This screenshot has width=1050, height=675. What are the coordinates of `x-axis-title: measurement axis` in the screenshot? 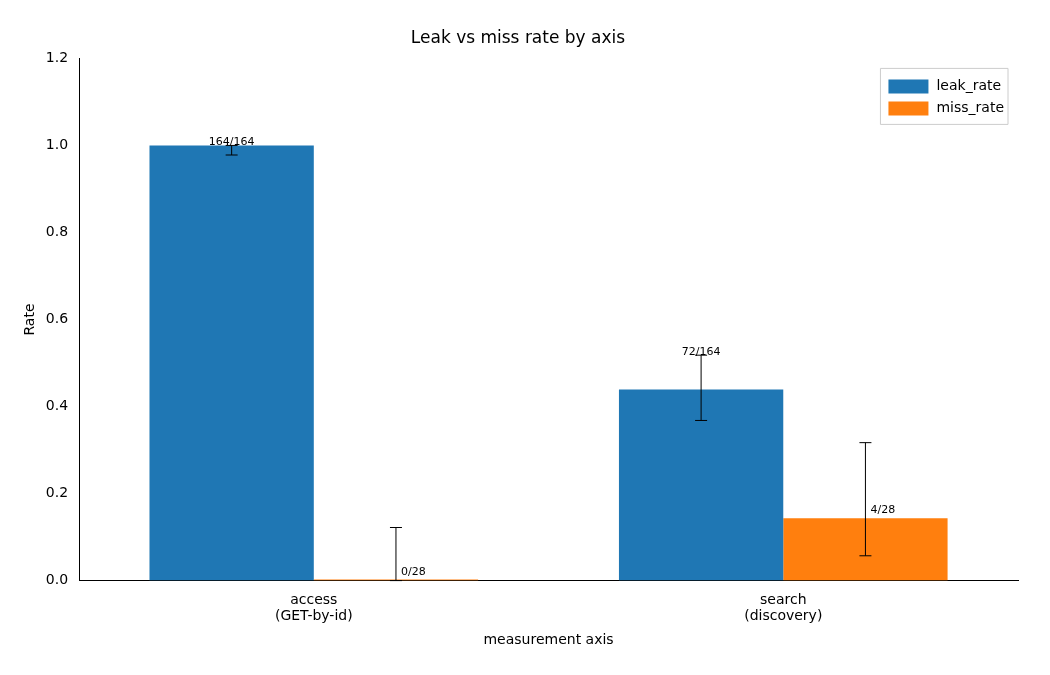 It's located at (548, 639).